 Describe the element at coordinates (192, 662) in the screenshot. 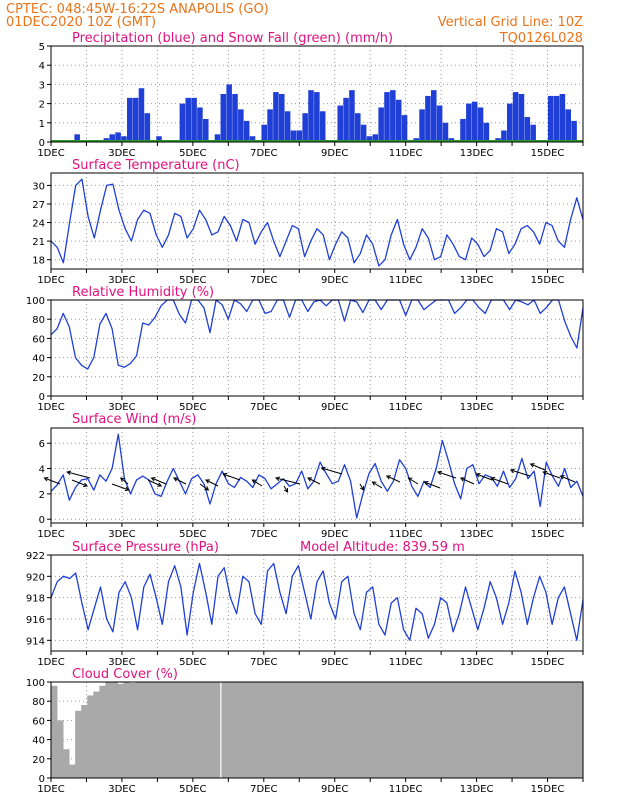

I see `pressure-xtick-label: 5DEC` at that location.